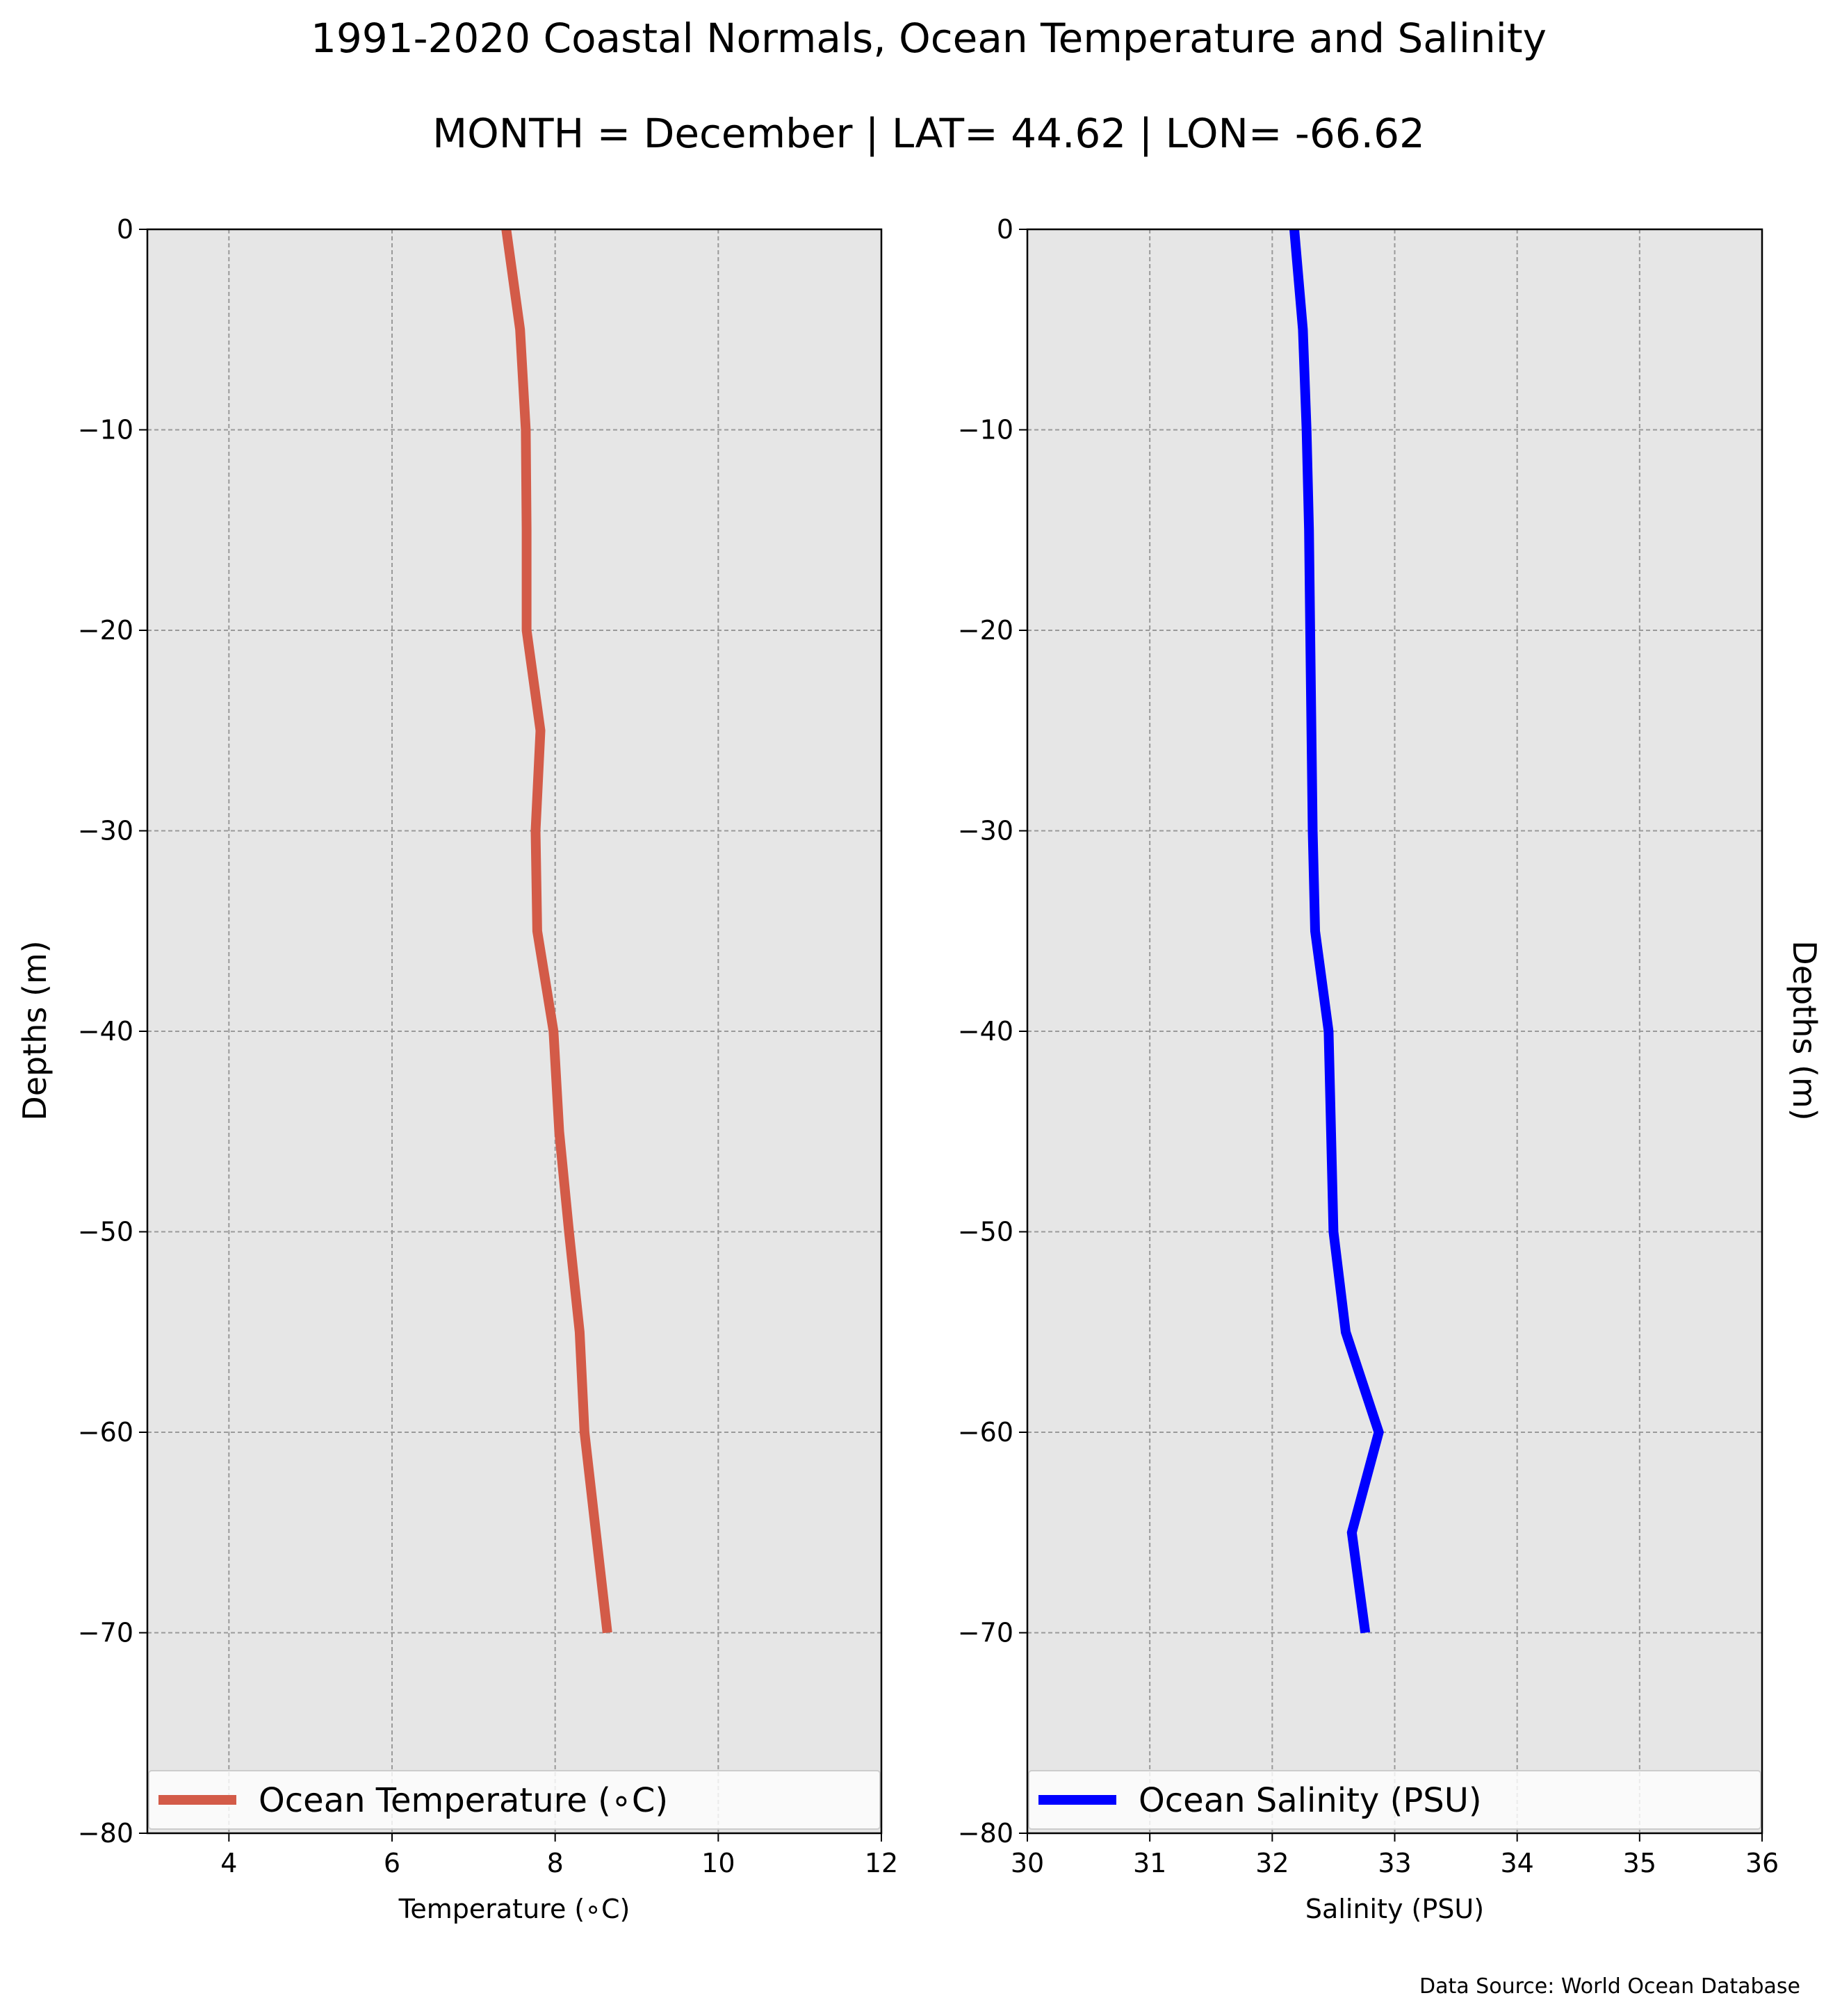 This screenshot has height=2016, width=1842. I want to click on salinity-legend: Ocean Salinity (PSU), so click(1394, 1800).